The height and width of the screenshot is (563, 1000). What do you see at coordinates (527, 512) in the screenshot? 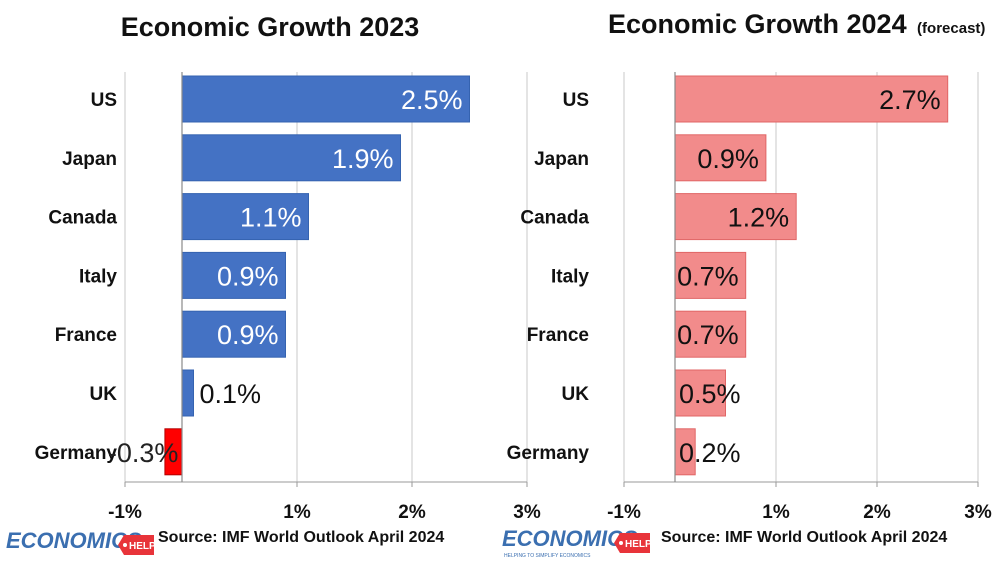
I see `left-tick-label-3: 3%` at bounding box center [527, 512].